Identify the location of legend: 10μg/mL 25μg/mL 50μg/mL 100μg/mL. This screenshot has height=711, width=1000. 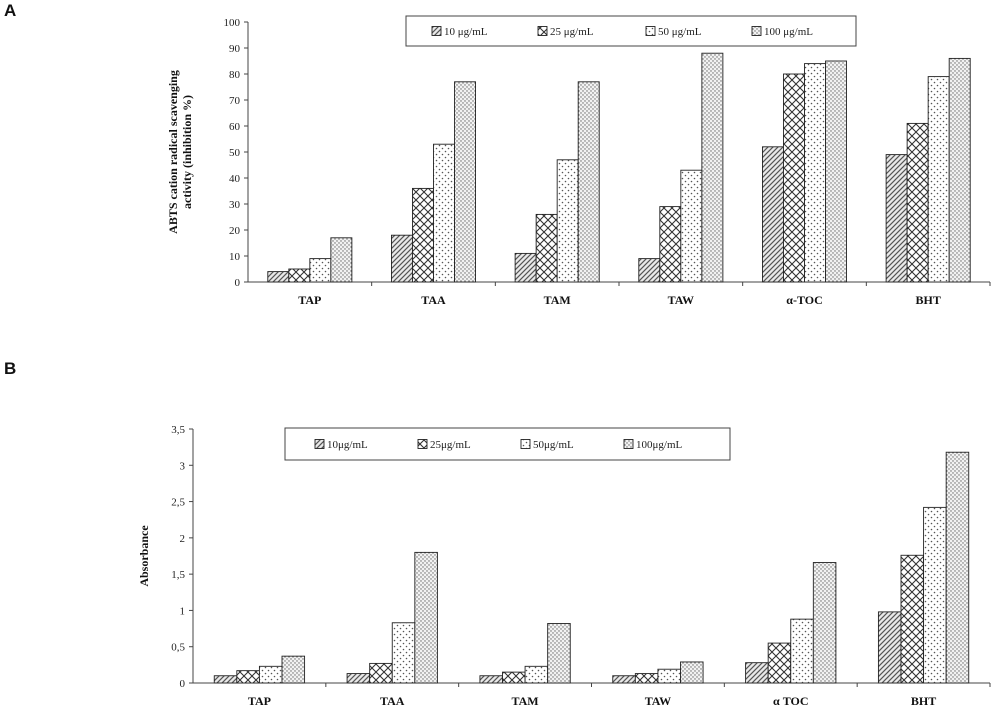
(507, 444).